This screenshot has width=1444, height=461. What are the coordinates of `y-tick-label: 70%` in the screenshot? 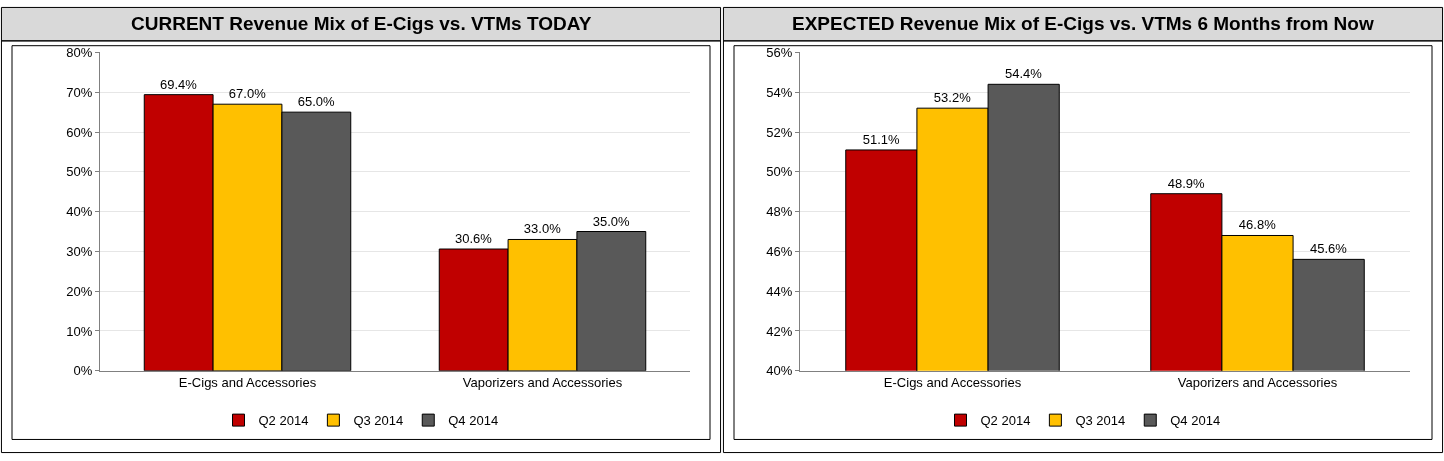 It's located at (79, 92).